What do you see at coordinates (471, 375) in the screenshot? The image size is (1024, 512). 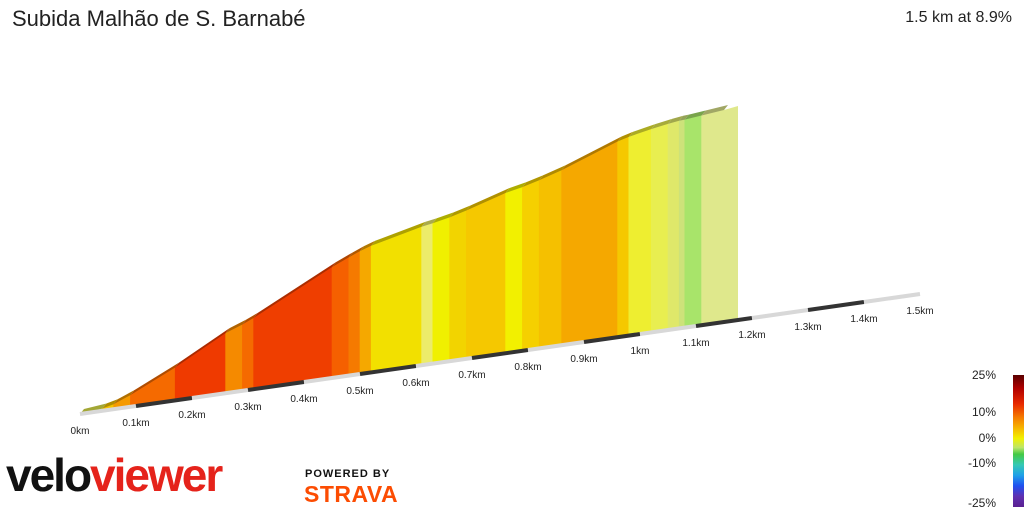 I see `distance-tick-label: 0.7km` at bounding box center [471, 375].